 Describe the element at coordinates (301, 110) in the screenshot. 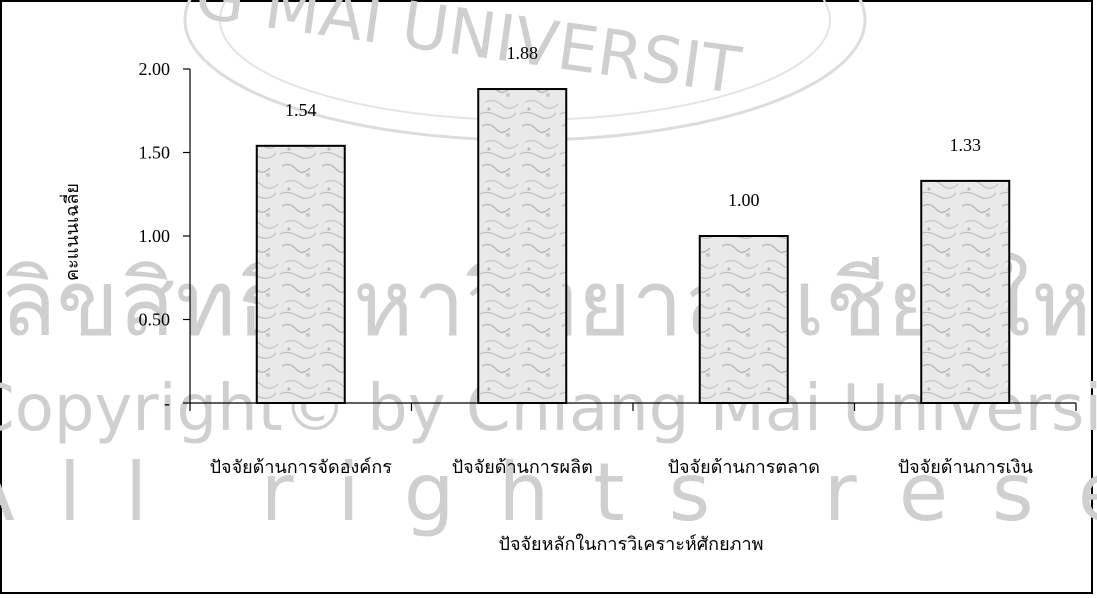

I see `data-label: 1.54` at that location.